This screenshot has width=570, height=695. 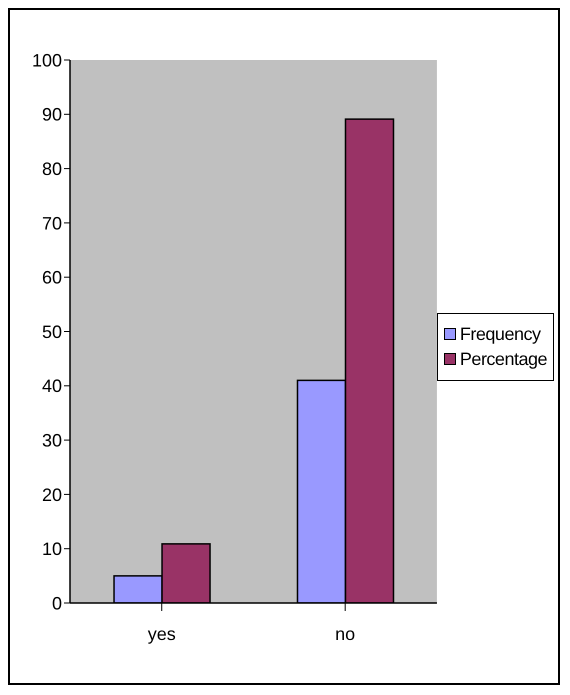 I want to click on y-tick-label: 90, so click(x=52, y=114).